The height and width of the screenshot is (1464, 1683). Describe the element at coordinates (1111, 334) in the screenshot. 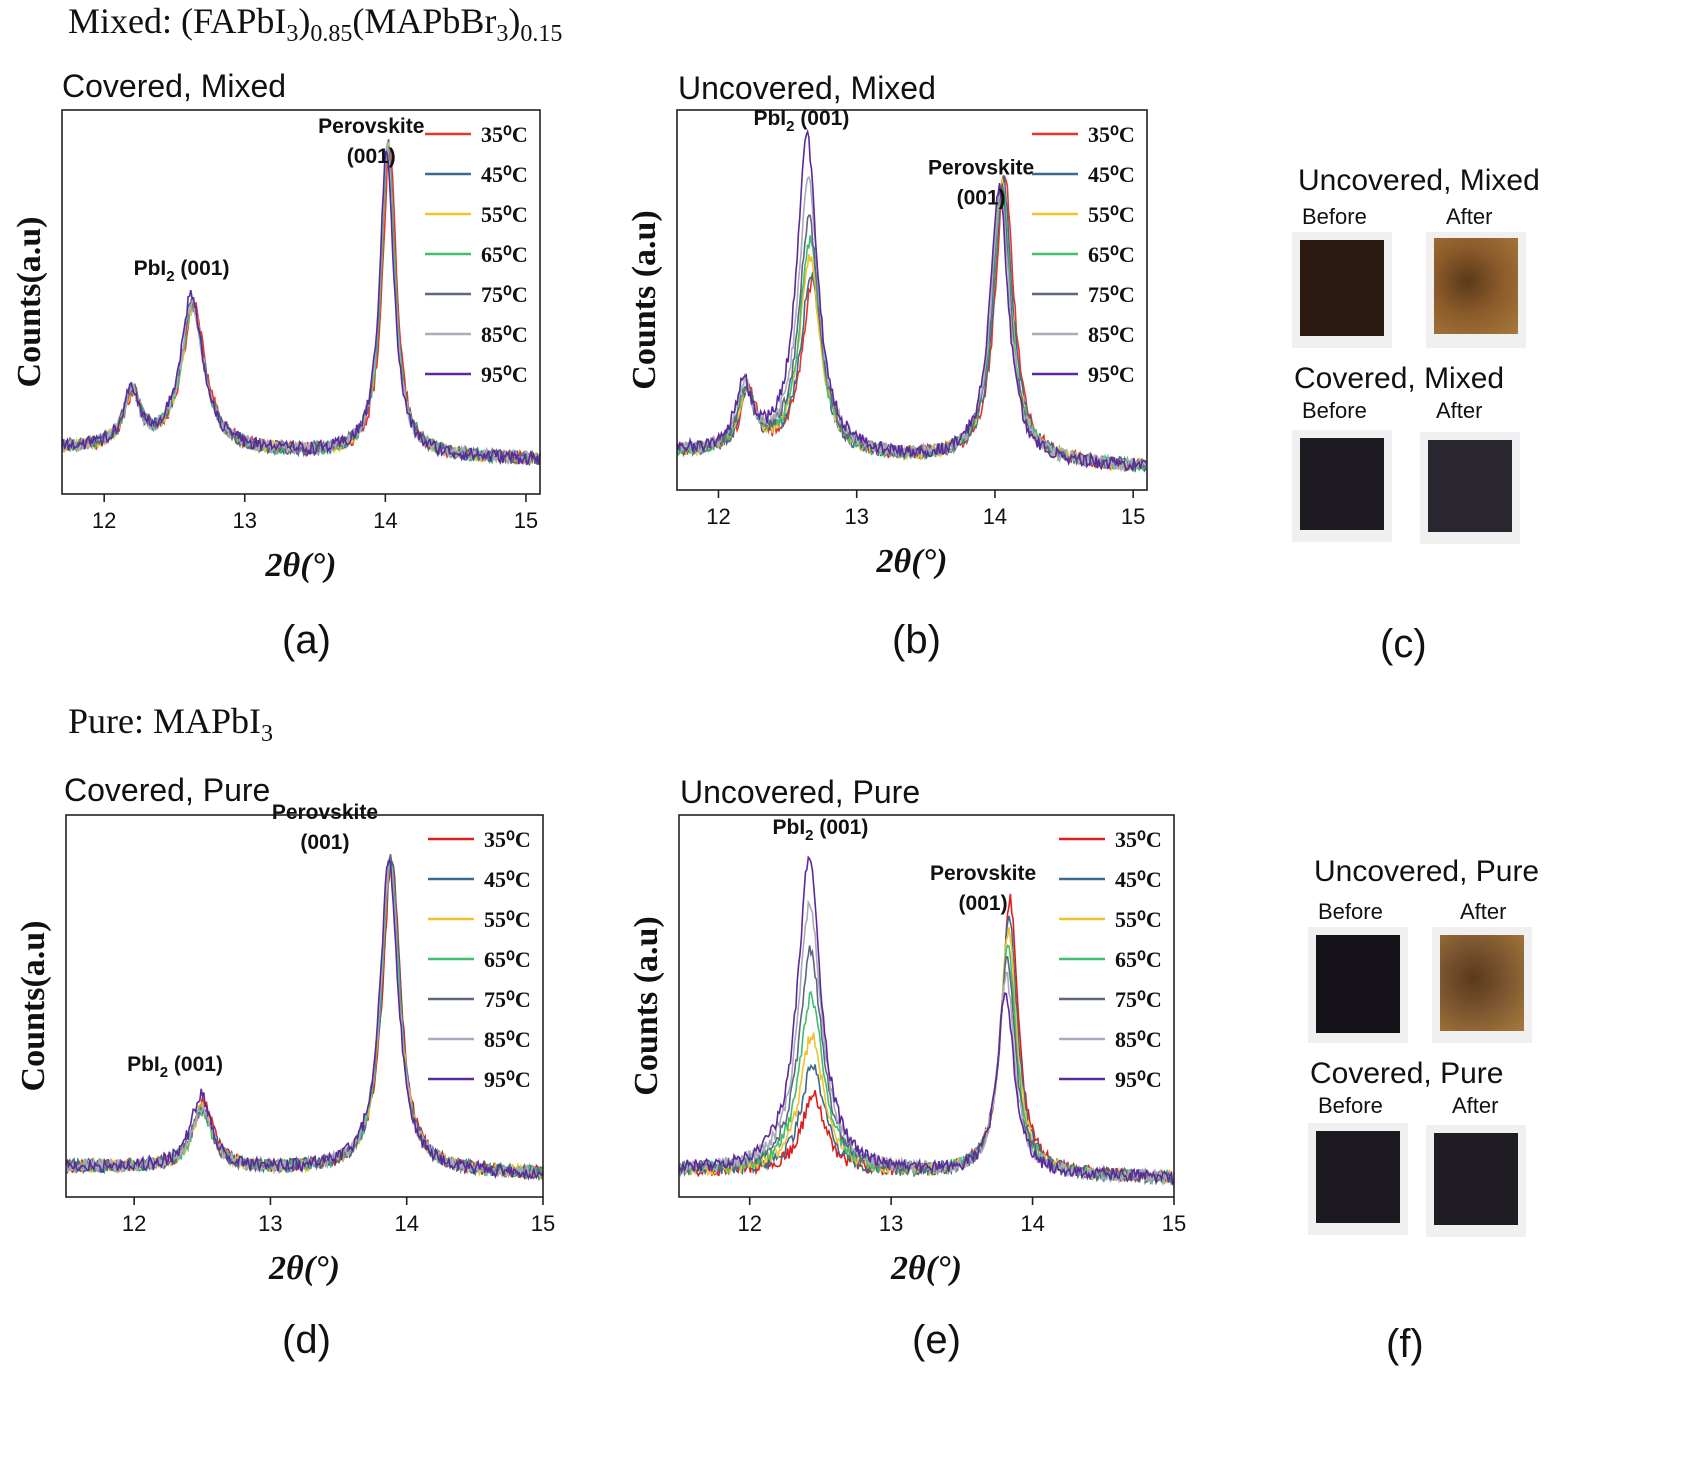

I see `legend-label: 85⁰C` at that location.